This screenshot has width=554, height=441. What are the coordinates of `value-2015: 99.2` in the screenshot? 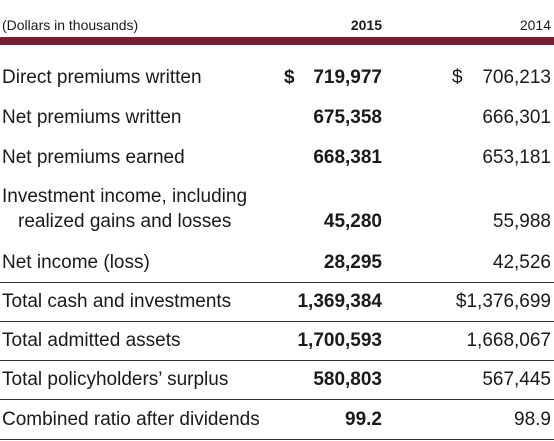 It's located at (363, 419).